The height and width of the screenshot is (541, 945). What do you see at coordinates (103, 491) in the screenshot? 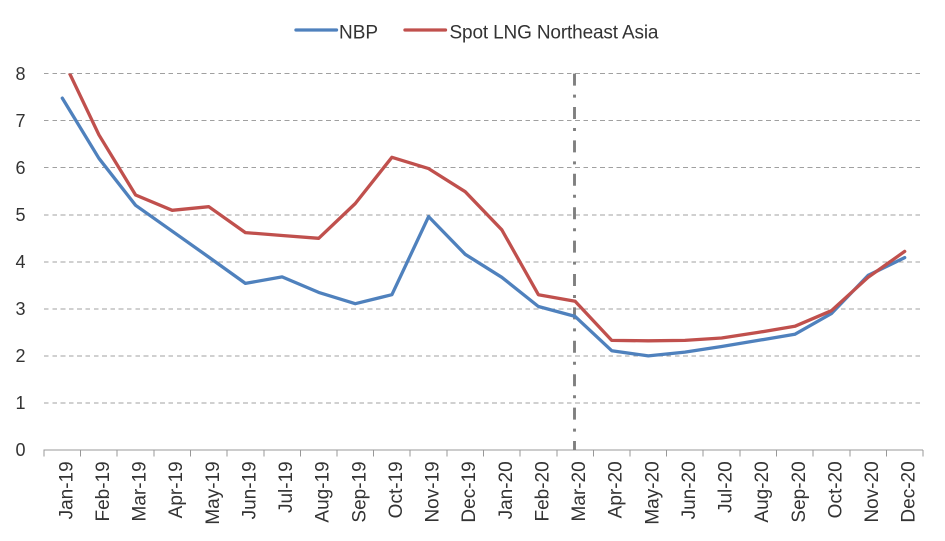
I see `svg-text: Feb-19` at bounding box center [103, 491].